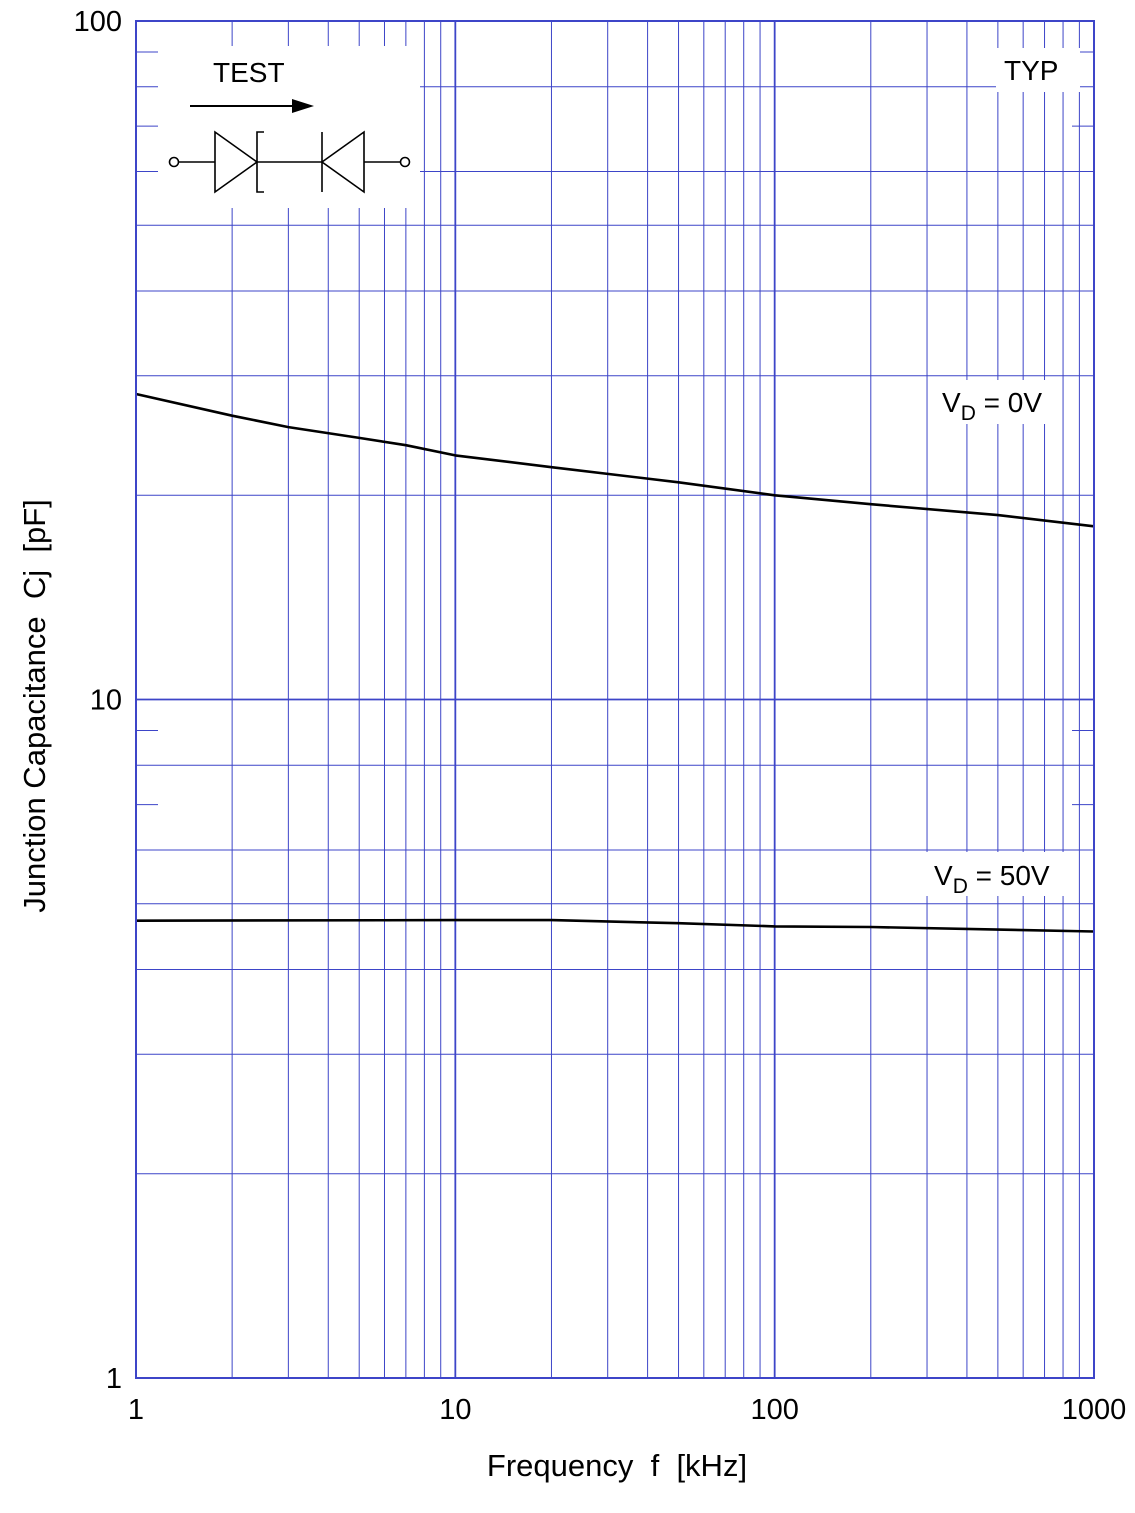 The width and height of the screenshot is (1135, 1513). Describe the element at coordinates (617, 1465) in the screenshot. I see `x-axis-title: Frequency f [kHz]` at that location.